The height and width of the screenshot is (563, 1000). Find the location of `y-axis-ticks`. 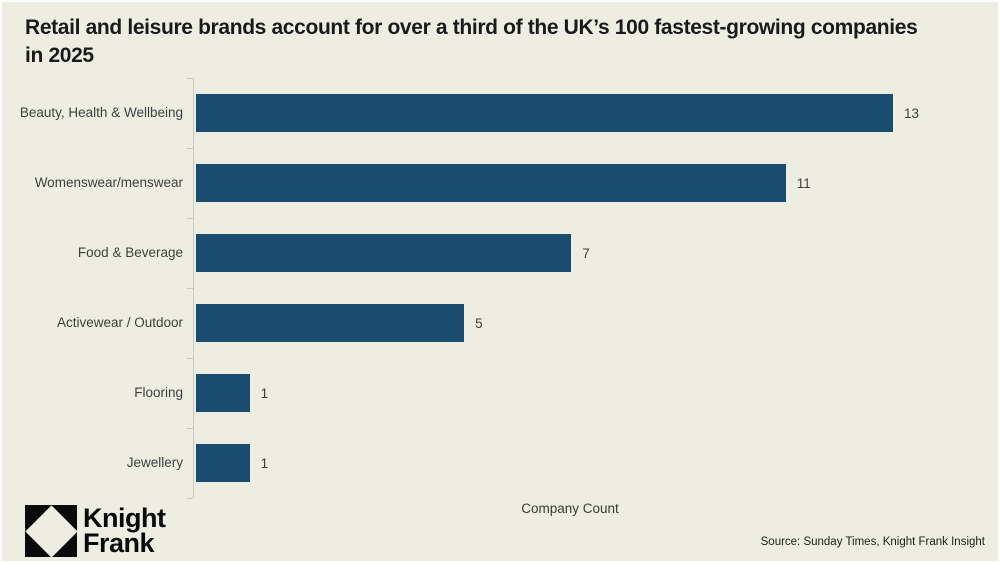

y-axis-ticks is located at coordinates (190, 288).